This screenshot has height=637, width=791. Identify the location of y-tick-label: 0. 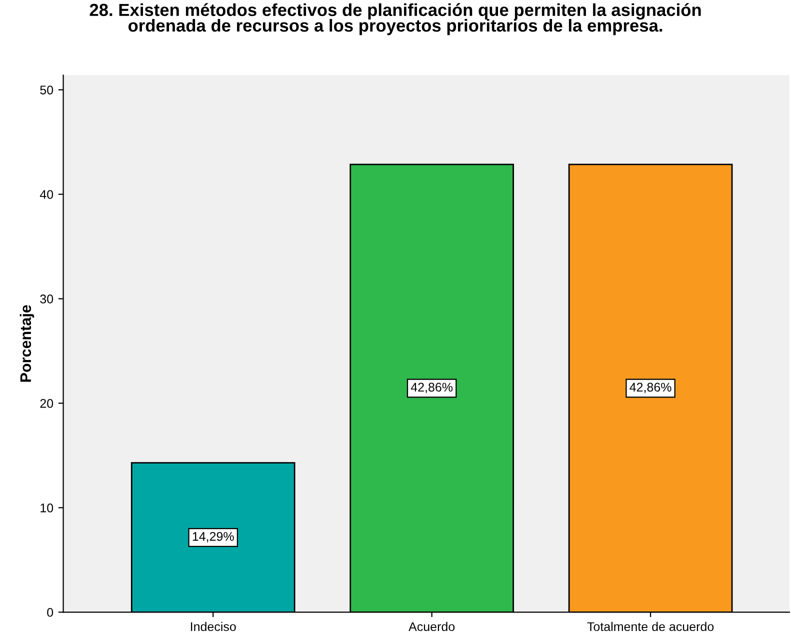
(50, 612).